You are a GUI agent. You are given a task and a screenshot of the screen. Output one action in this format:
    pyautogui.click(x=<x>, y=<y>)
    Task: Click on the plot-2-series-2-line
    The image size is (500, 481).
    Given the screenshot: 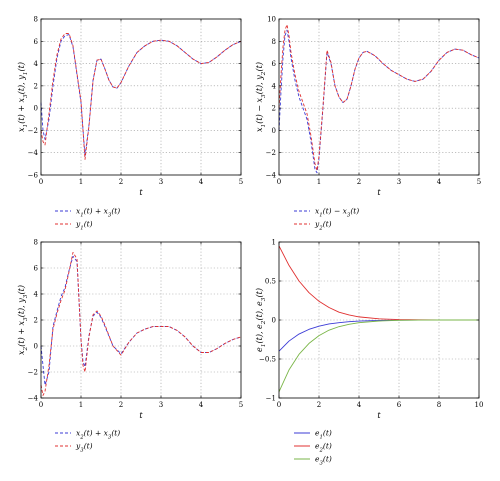 What is the action you would take?
    pyautogui.click(x=379, y=97)
    